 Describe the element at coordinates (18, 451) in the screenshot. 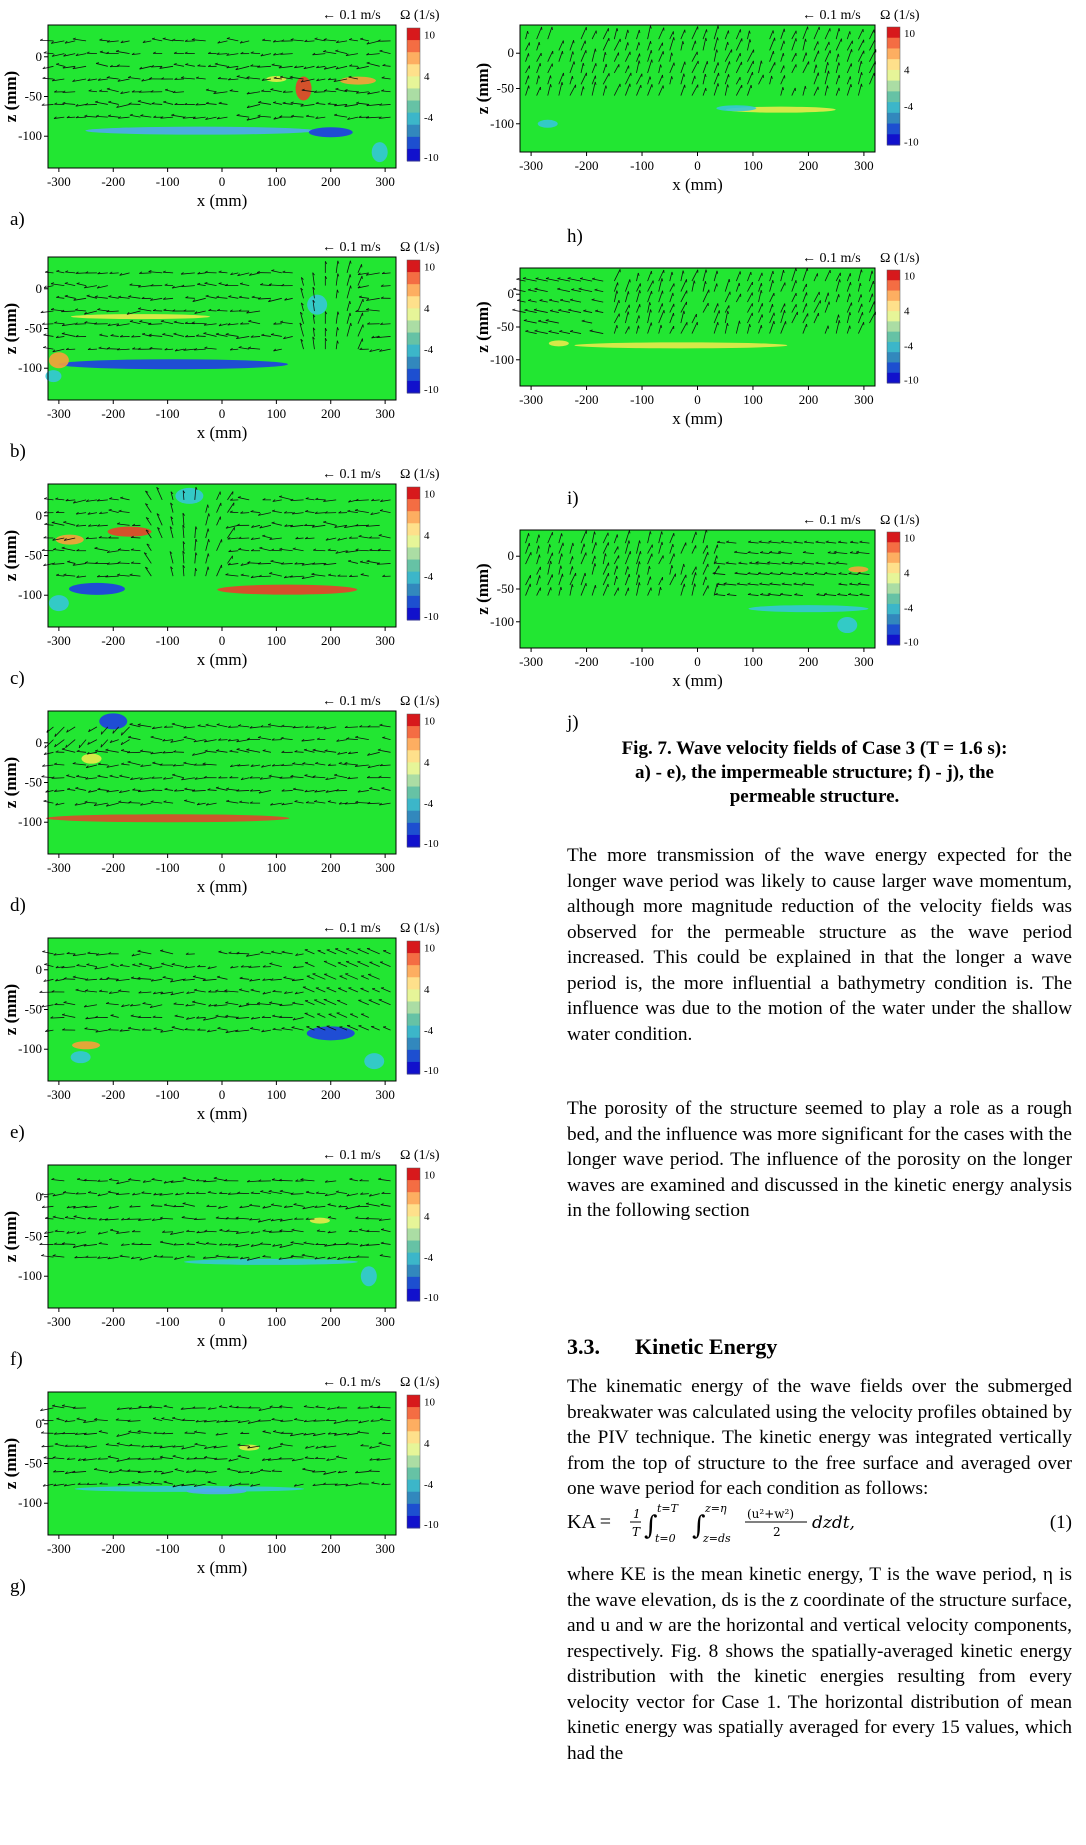

I see `panel-label-b: b)` at that location.